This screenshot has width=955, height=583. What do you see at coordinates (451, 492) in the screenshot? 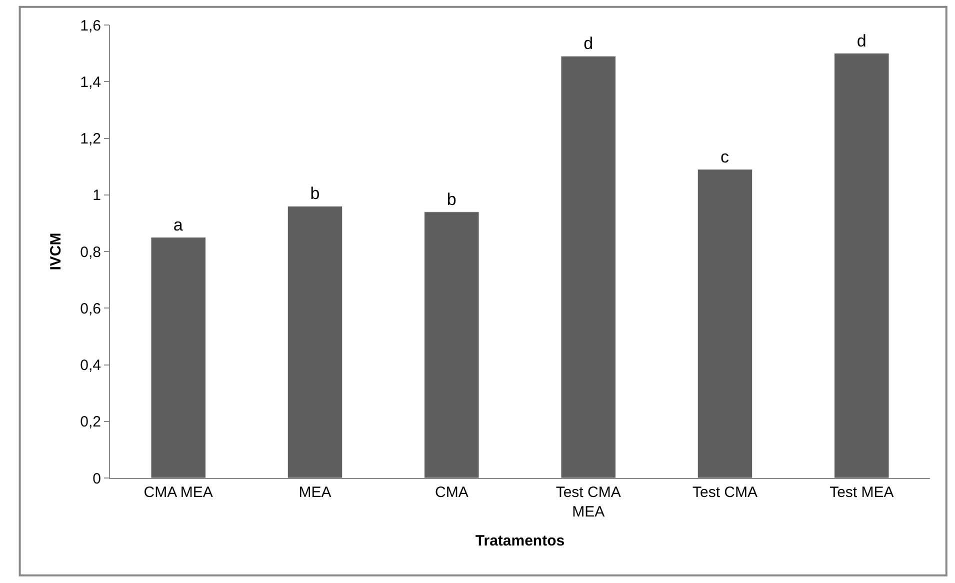
I see `x-tick-label: CMA` at bounding box center [451, 492].